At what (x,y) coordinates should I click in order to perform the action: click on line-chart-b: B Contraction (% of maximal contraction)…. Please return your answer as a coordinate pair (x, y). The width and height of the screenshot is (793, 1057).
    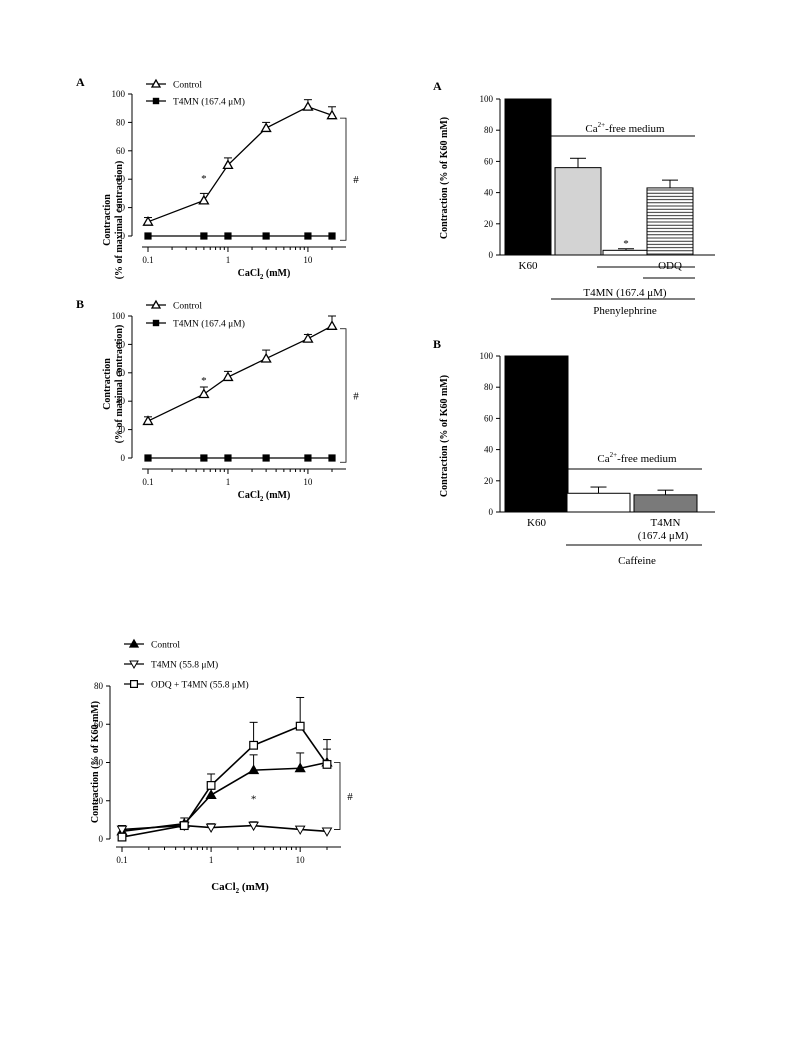
    Looking at the image, I should click on (217, 400).